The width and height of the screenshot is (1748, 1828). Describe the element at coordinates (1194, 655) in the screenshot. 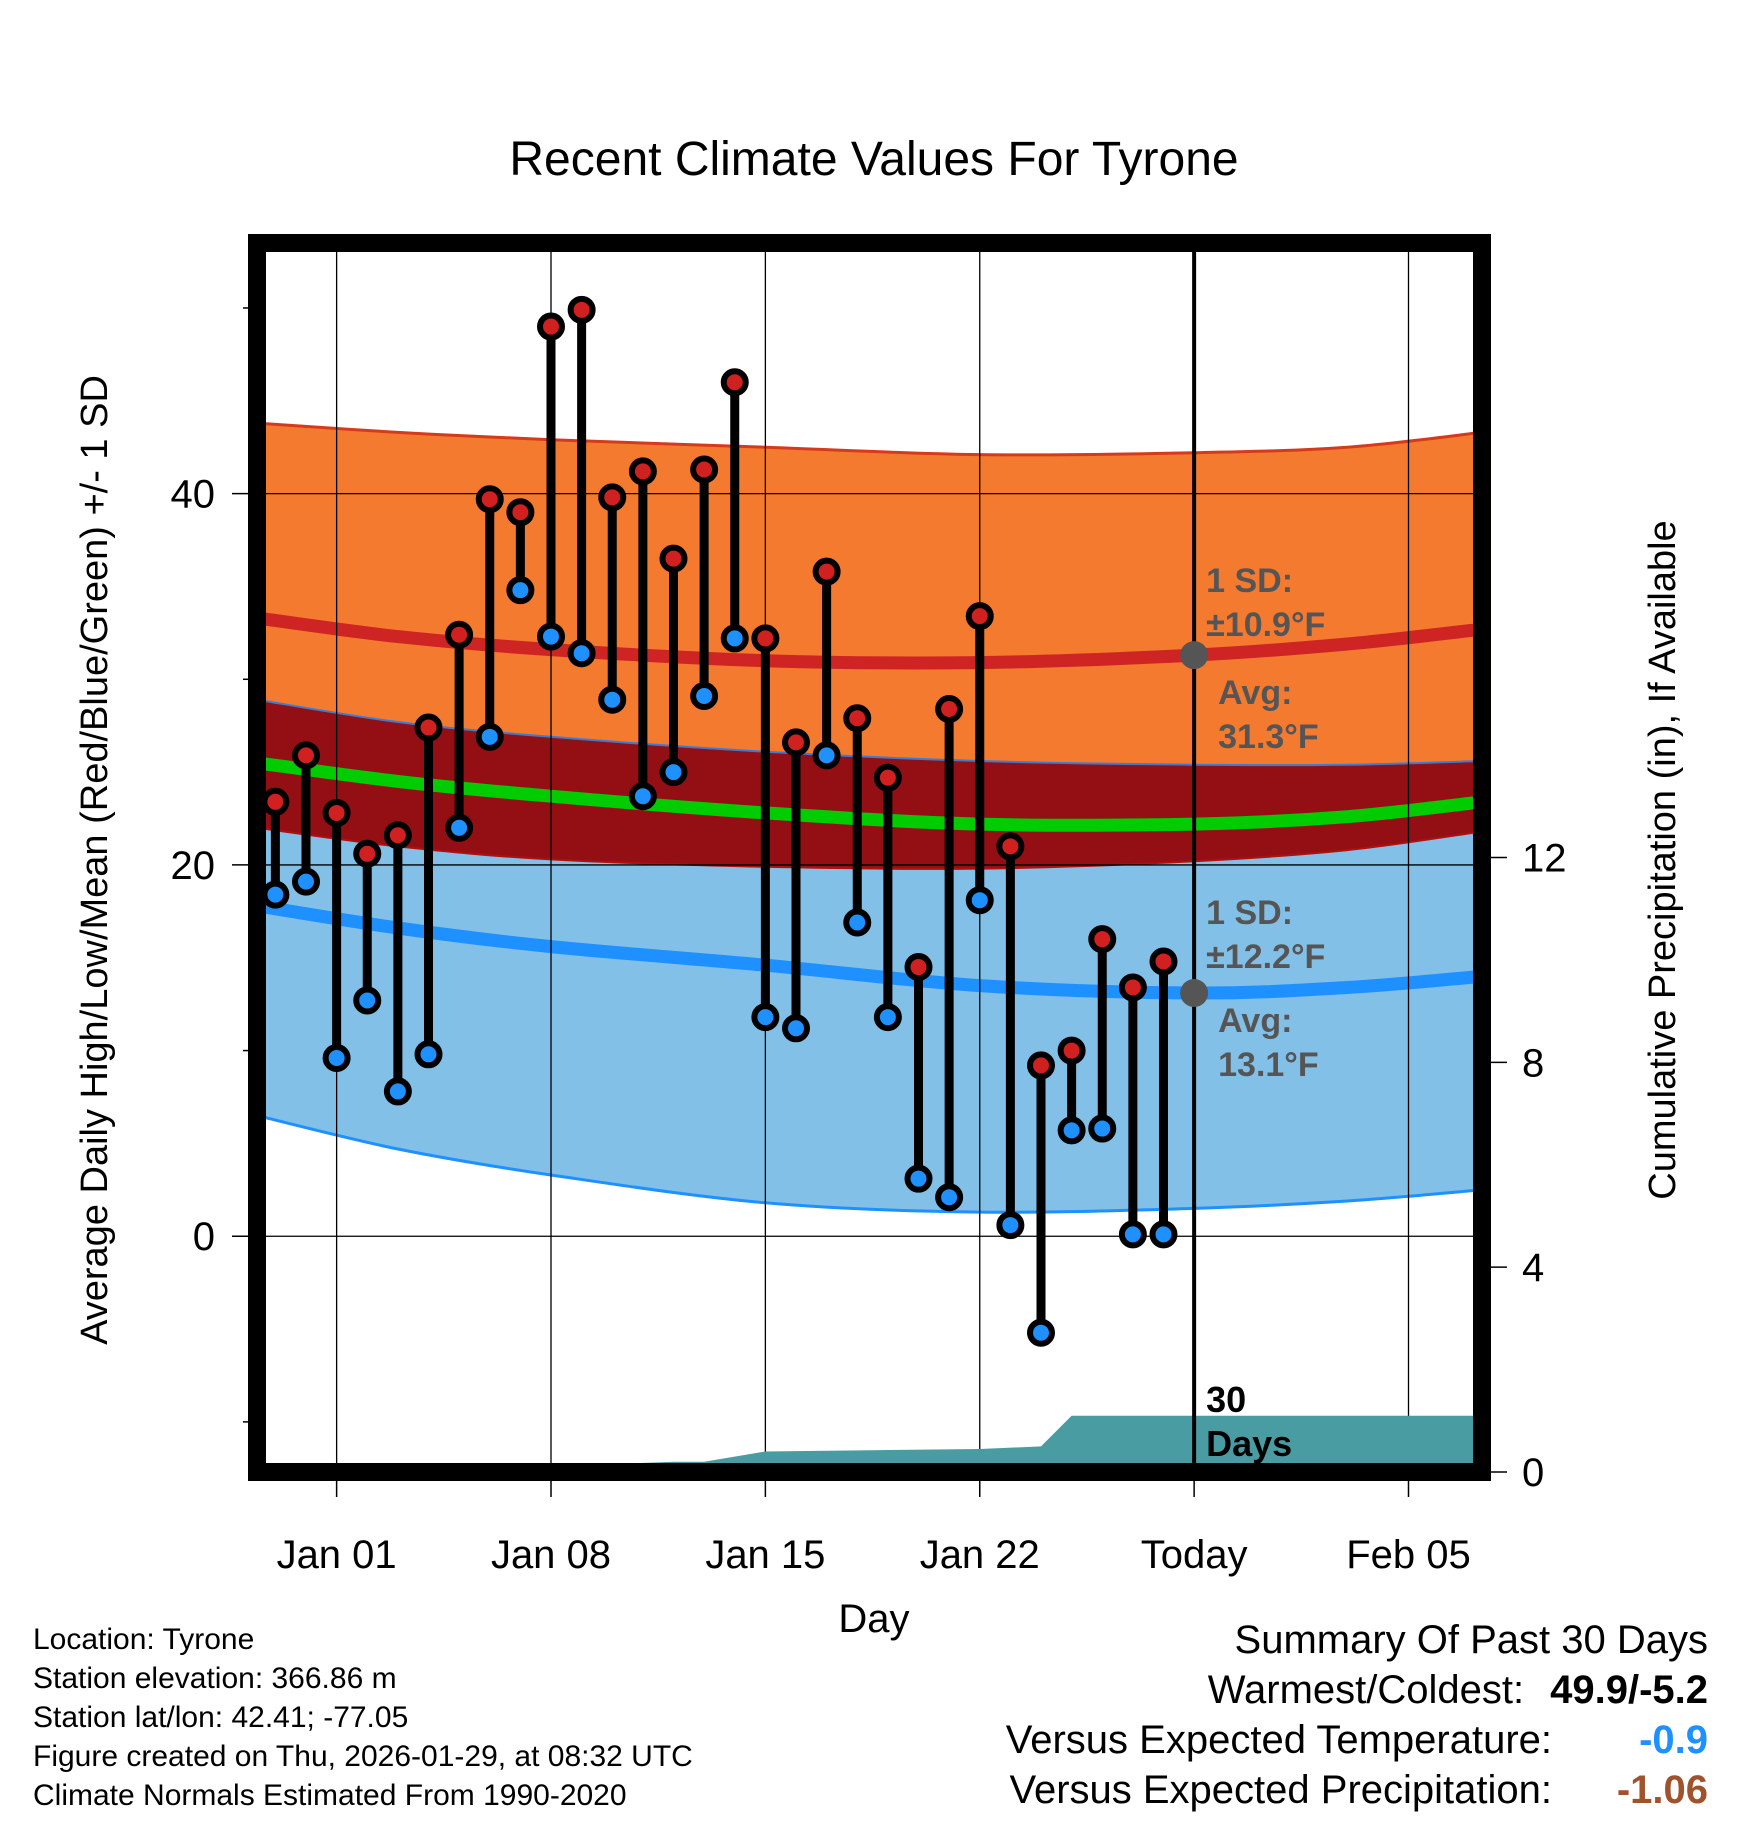

I see `high-avg-marker` at that location.